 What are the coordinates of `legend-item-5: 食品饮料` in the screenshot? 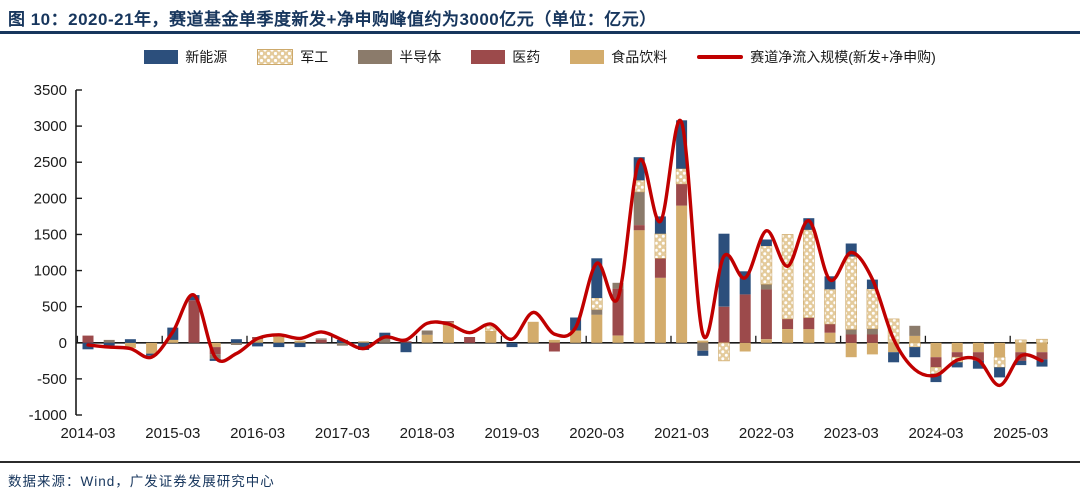 It's located at (618, 57).